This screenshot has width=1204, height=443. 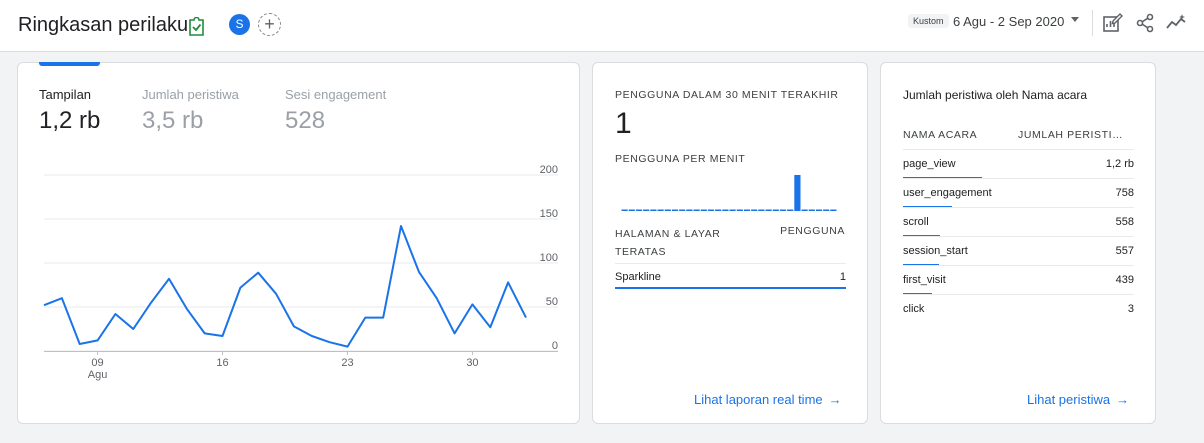 I want to click on x-month-label: Agu, so click(x=98, y=375).